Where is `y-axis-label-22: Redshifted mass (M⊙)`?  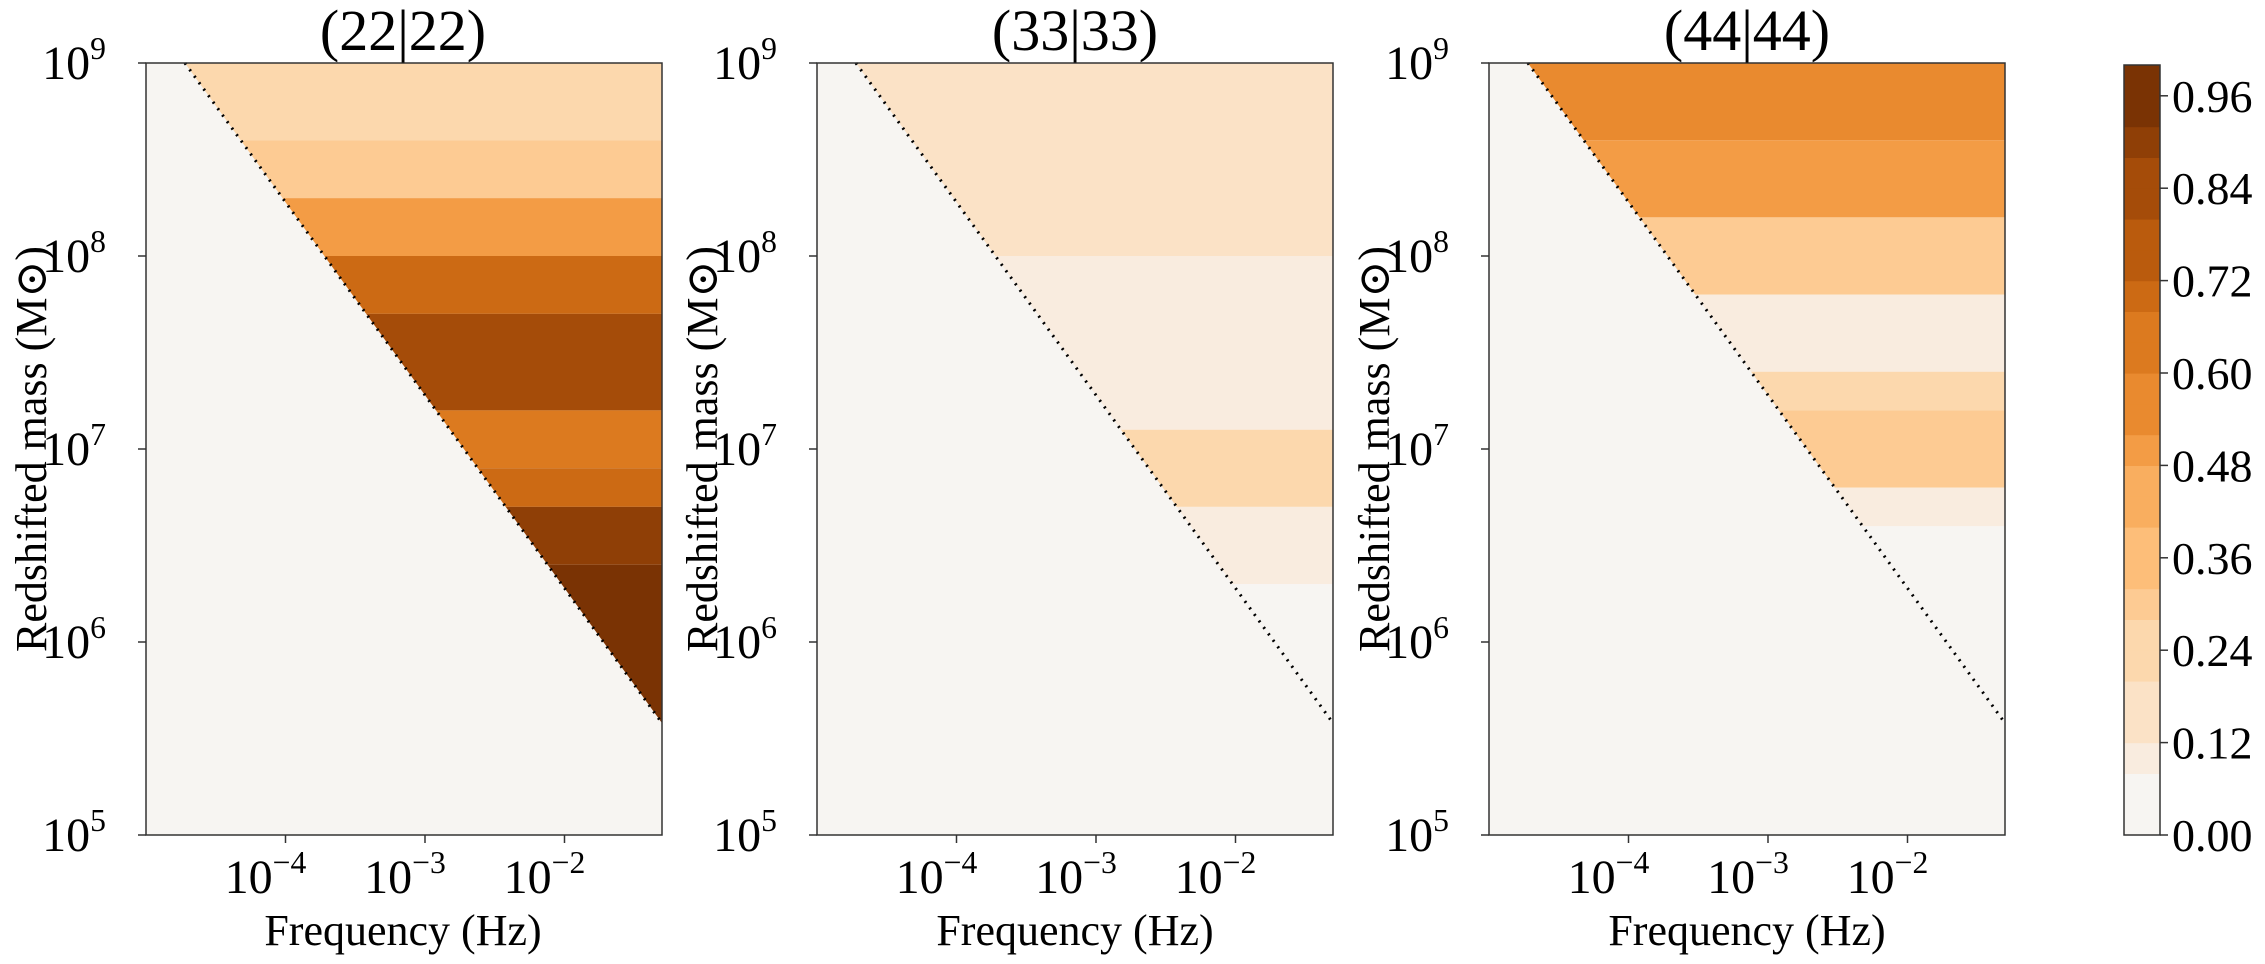 y-axis-label-22: Redshifted mass (M⊙) is located at coordinates (31, 449).